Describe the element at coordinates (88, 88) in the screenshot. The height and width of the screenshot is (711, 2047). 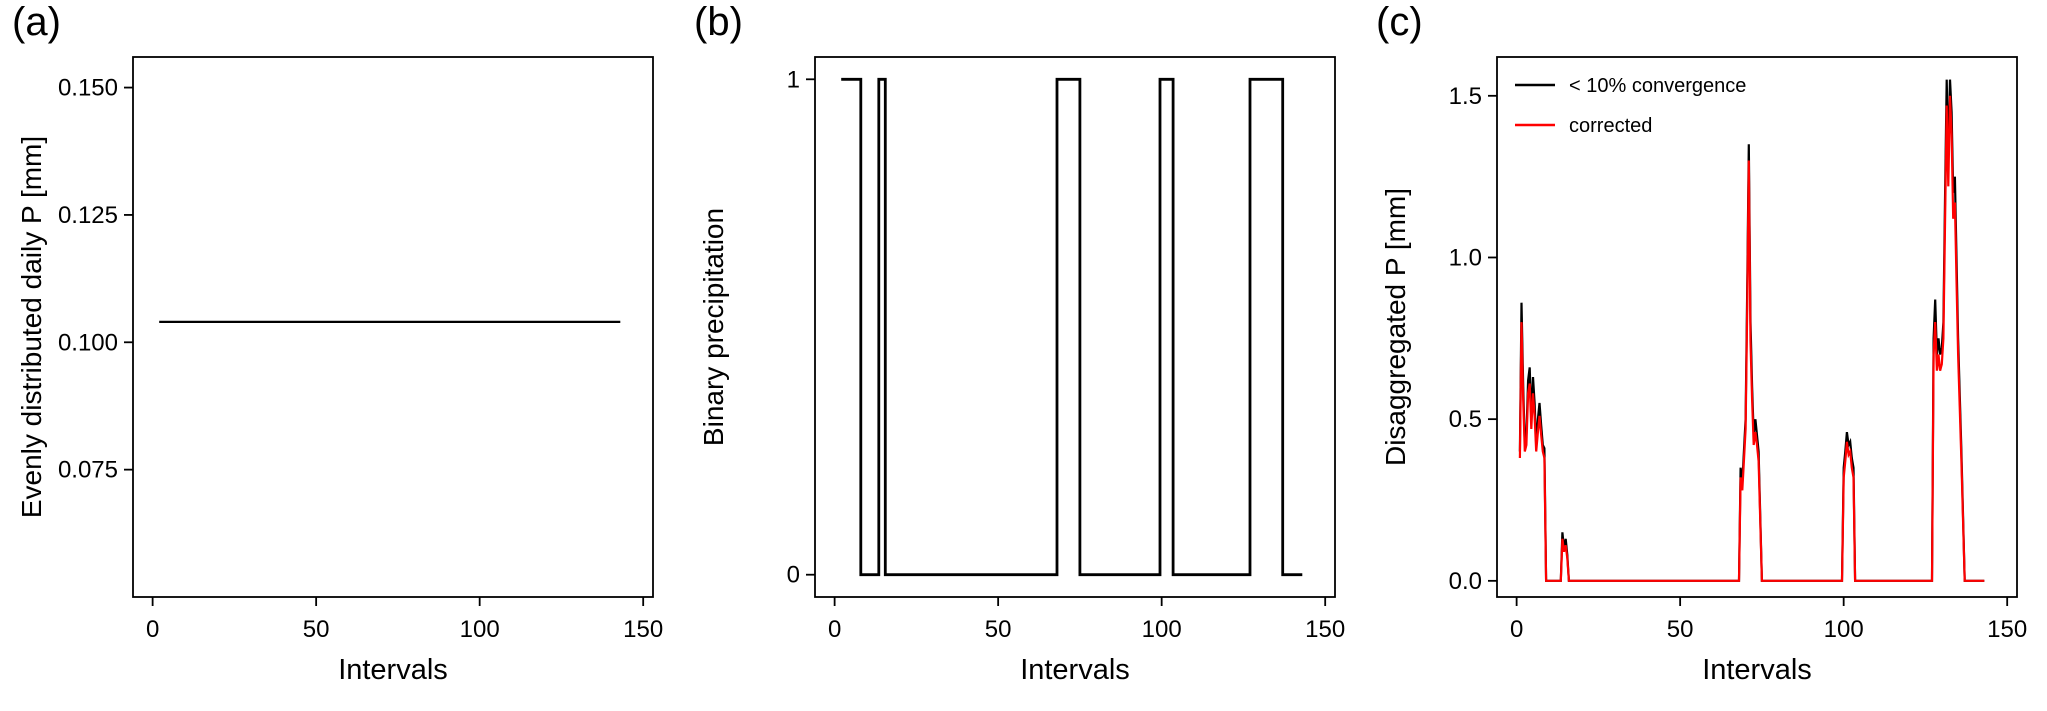
I see `y-tick-label: 0.150` at that location.